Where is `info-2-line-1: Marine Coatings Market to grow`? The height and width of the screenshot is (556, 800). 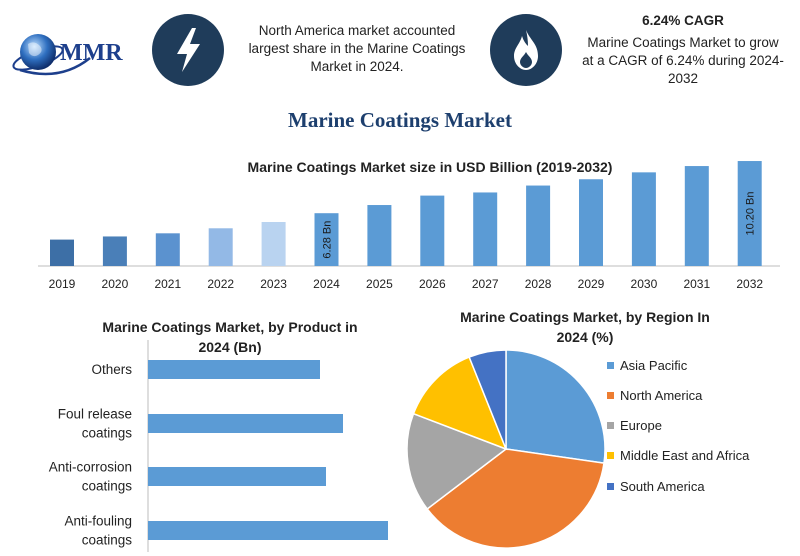 info-2-line-1: Marine Coatings Market to grow is located at coordinates (683, 42).